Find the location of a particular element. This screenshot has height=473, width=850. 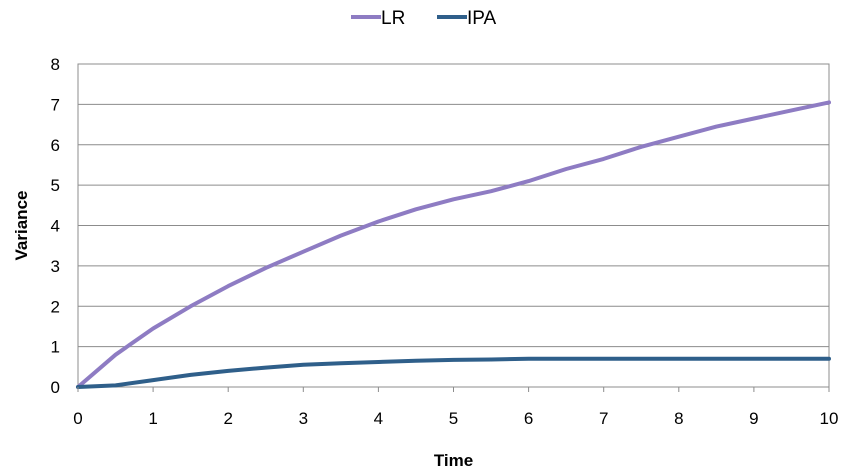

legend-label-ipa: IPA is located at coordinates (482, 18).